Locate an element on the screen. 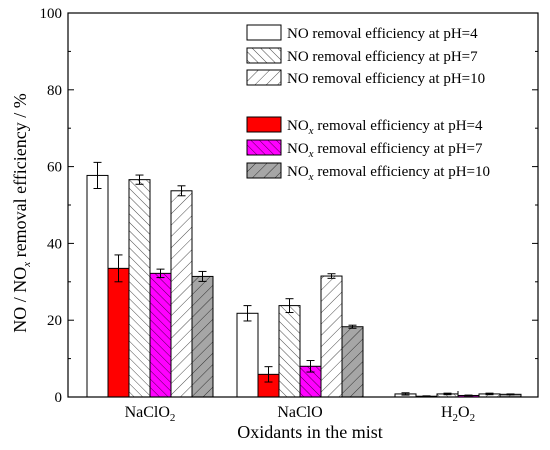 The width and height of the screenshot is (550, 450). legend-label: NO removal efficiency at pH=7 is located at coordinates (382, 57).